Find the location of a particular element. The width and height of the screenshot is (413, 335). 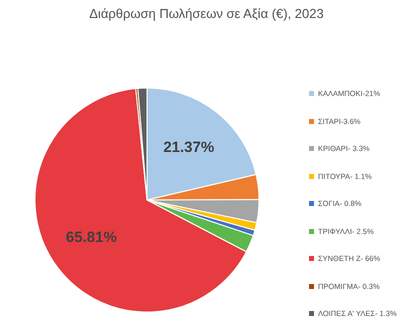

data-label: 65.81% is located at coordinates (91, 237).